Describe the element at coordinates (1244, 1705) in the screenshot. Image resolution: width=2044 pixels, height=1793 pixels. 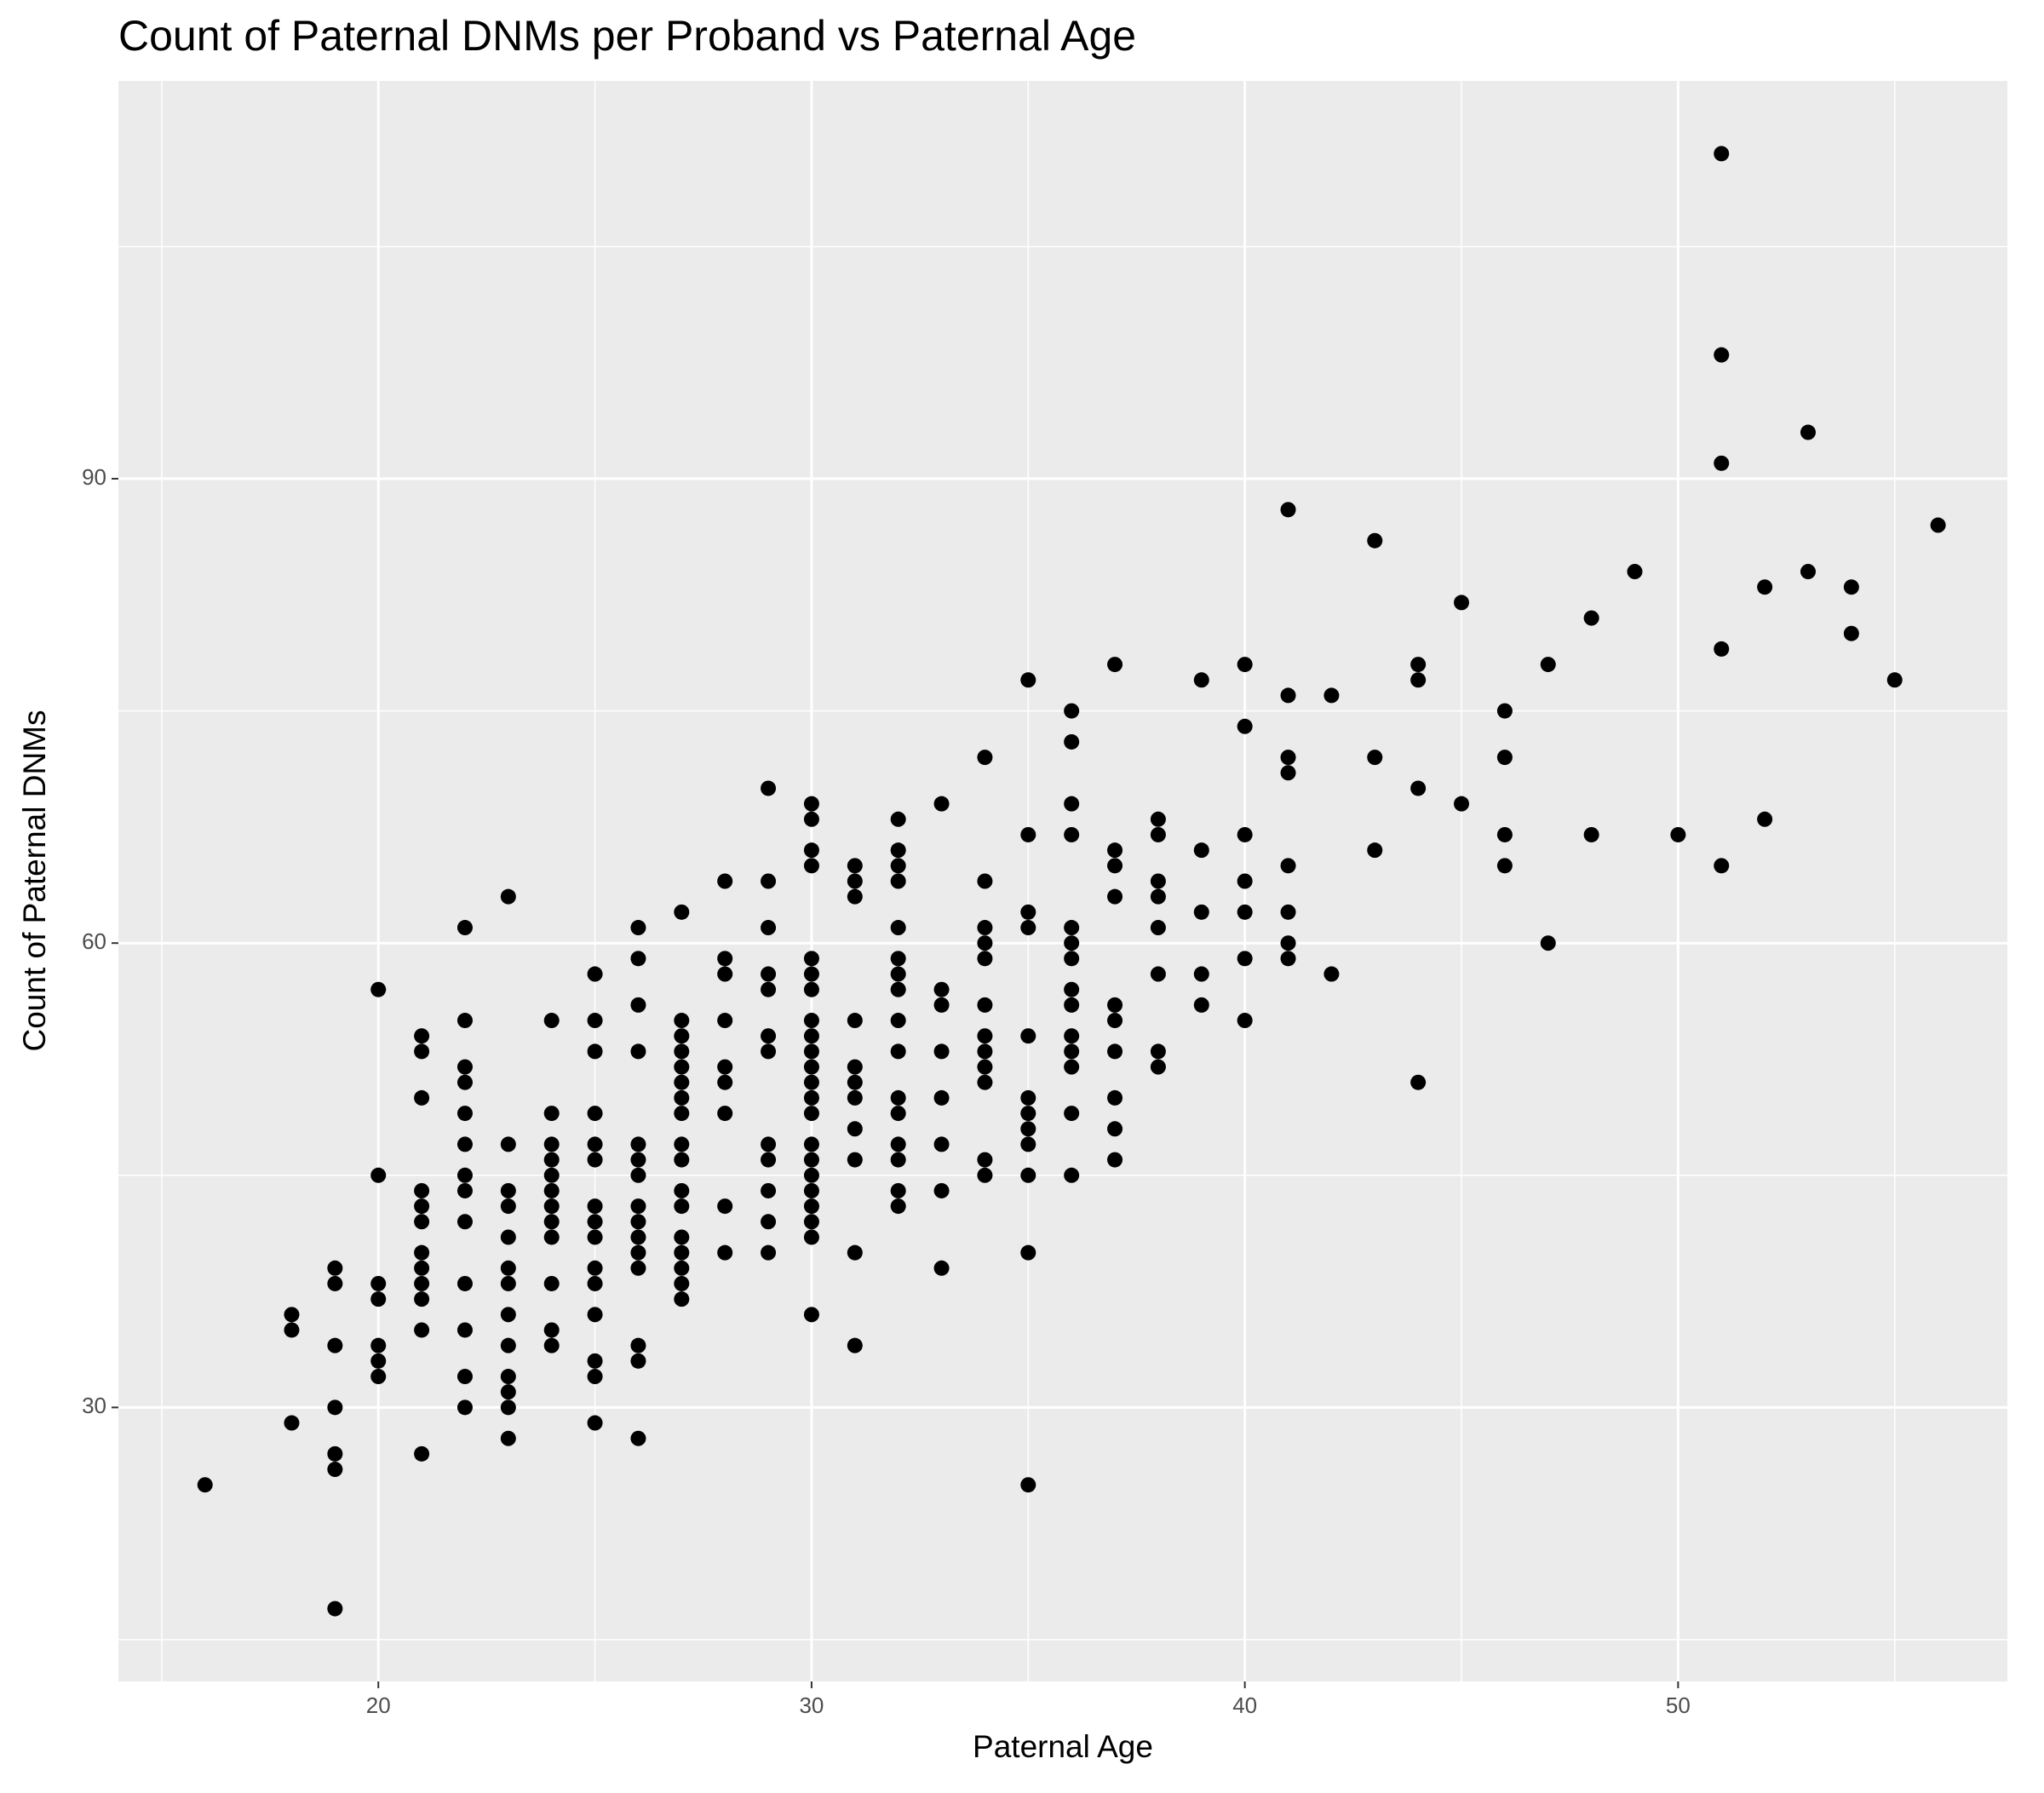
I see `x-tick-label: 40` at that location.